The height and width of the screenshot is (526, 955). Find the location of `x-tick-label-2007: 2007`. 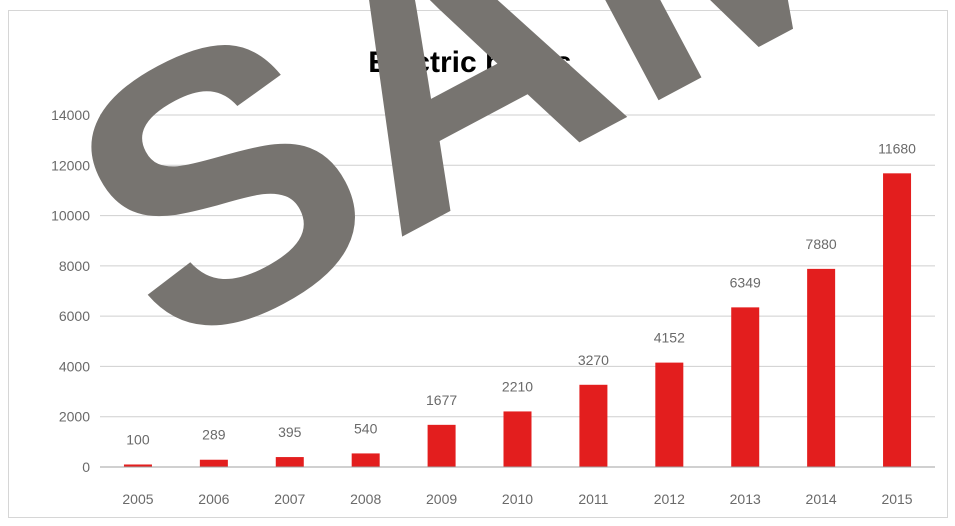

x-tick-label-2007: 2007 is located at coordinates (289, 499).